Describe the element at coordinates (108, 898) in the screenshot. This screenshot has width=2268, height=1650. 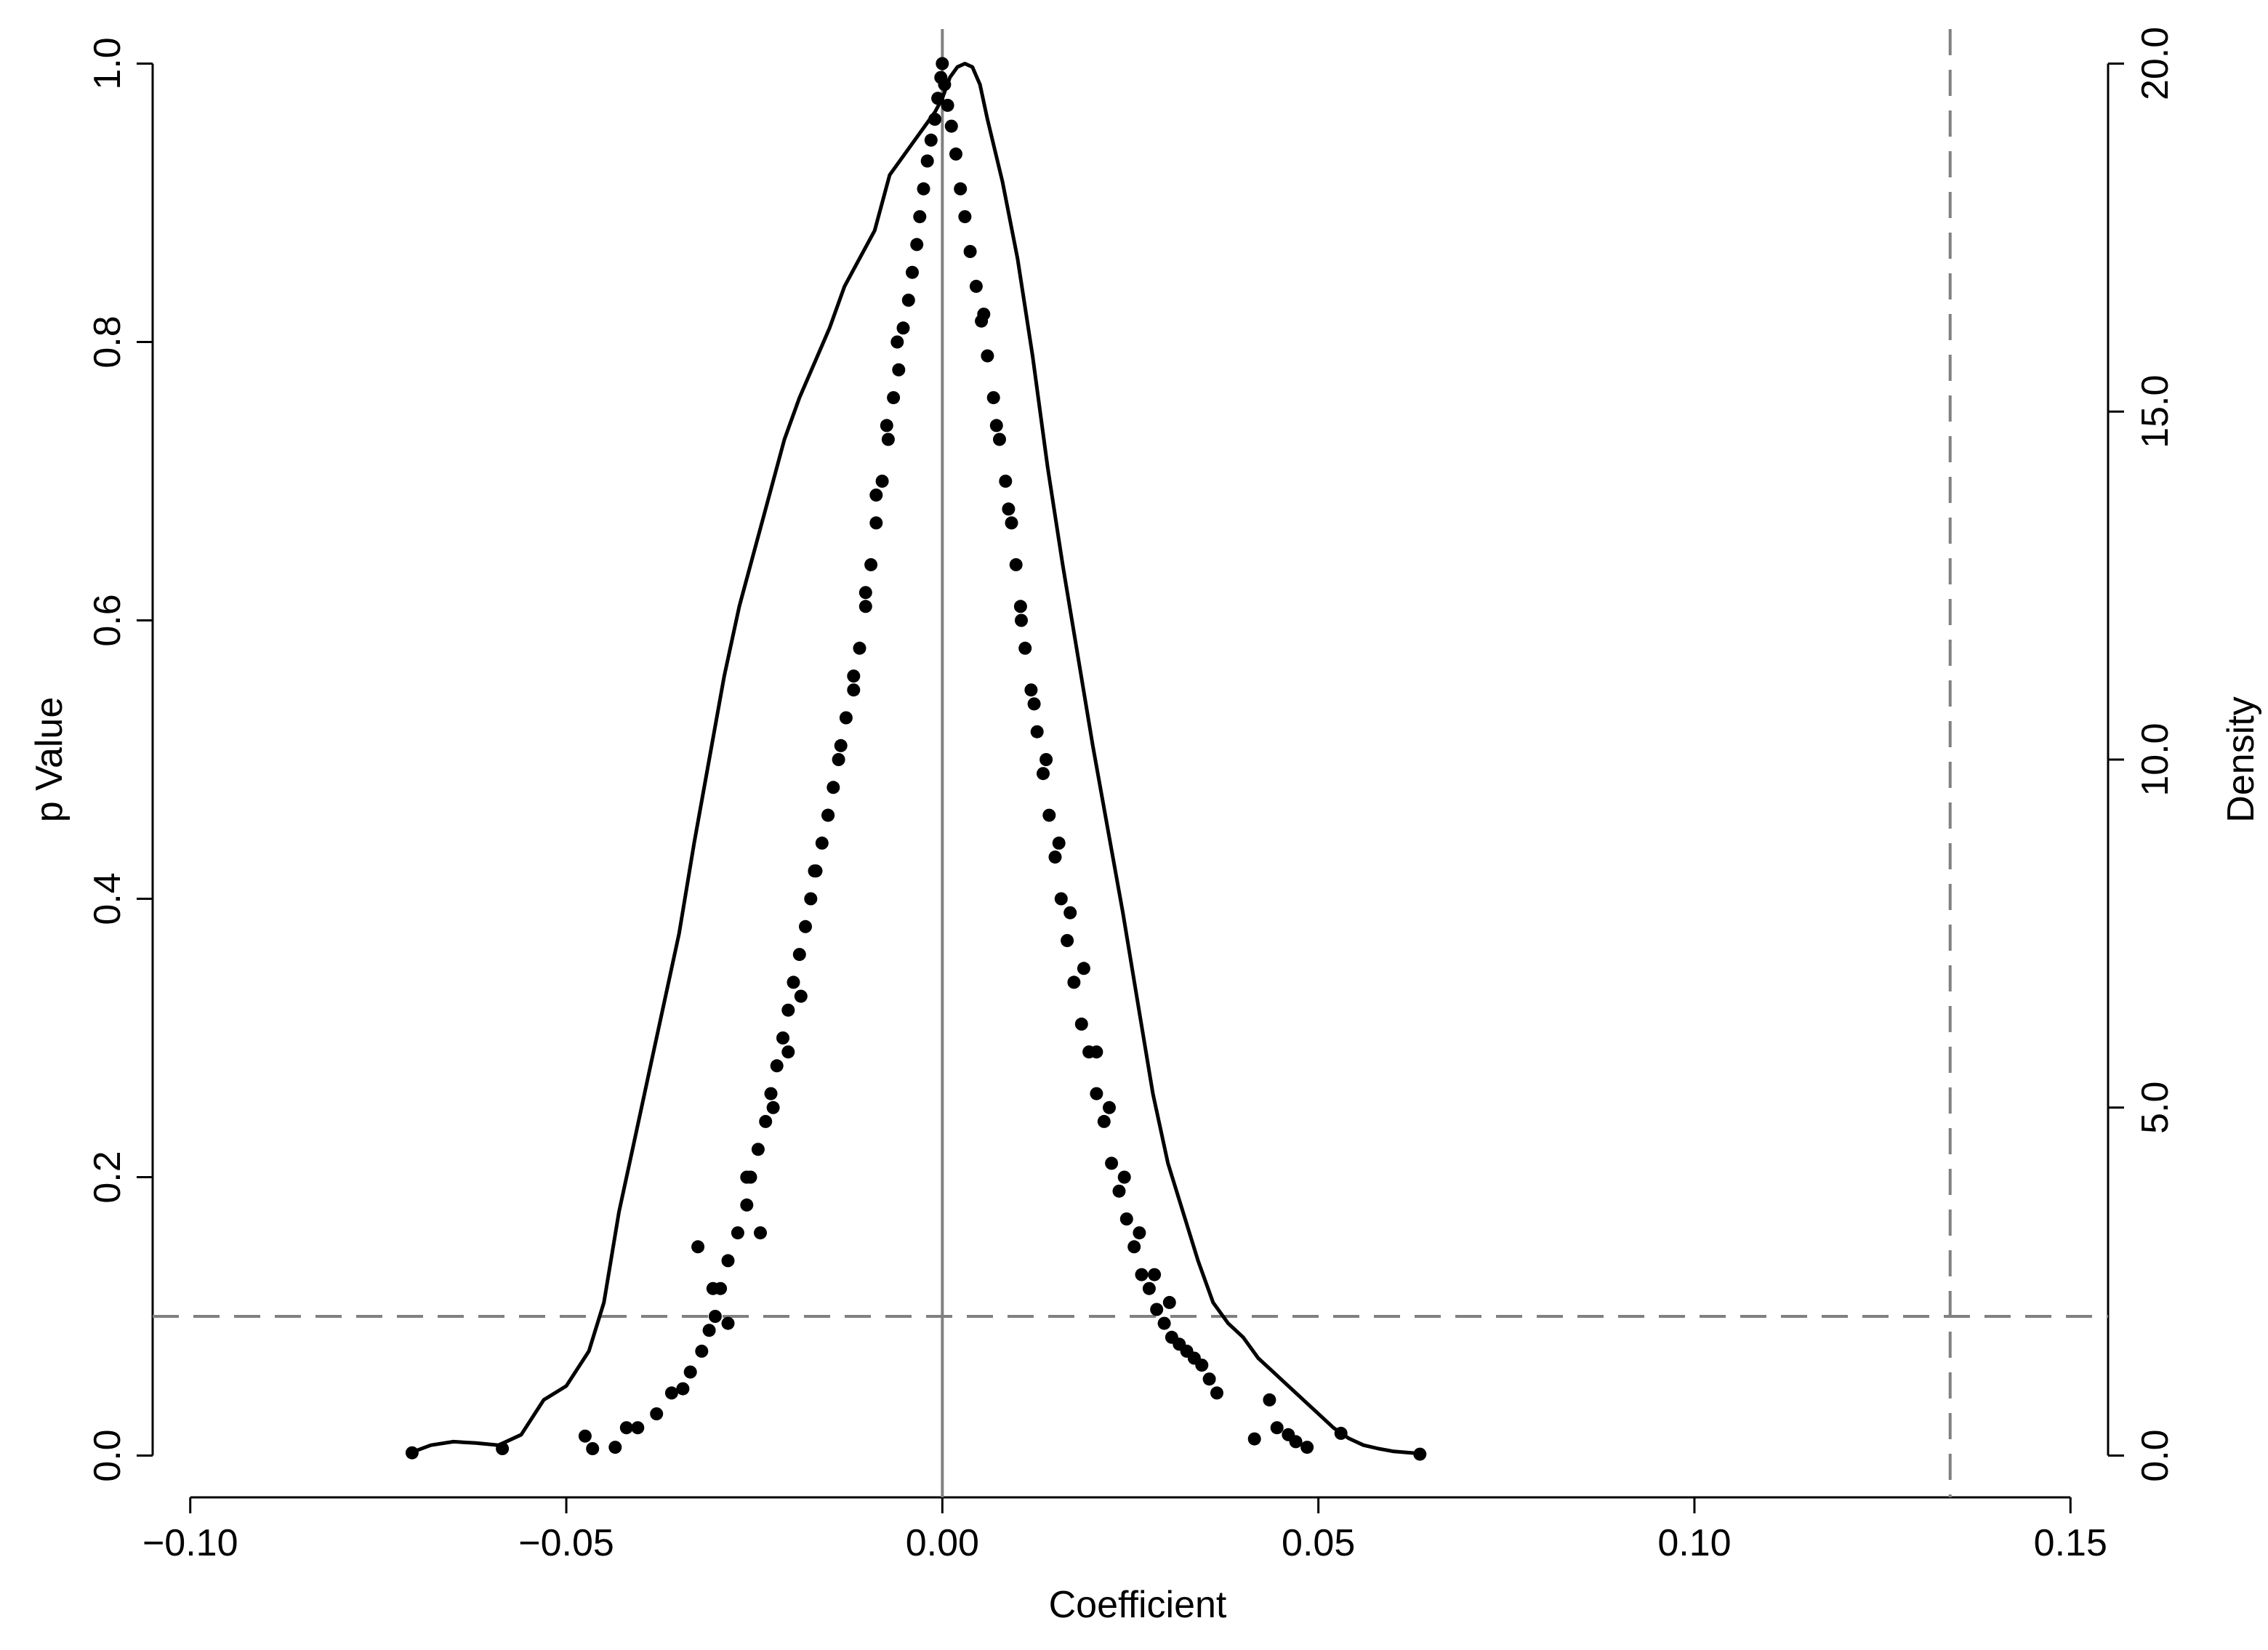
I see `y-tick-label: 0.4` at that location.